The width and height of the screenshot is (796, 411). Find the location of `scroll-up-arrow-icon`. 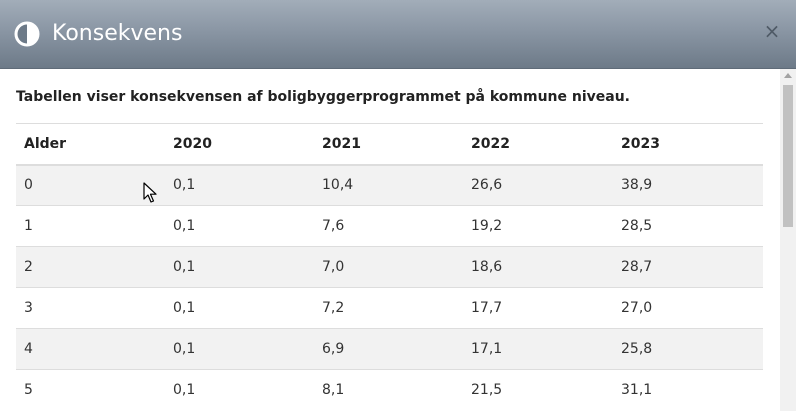

scroll-up-arrow-icon is located at coordinates (788, 75).